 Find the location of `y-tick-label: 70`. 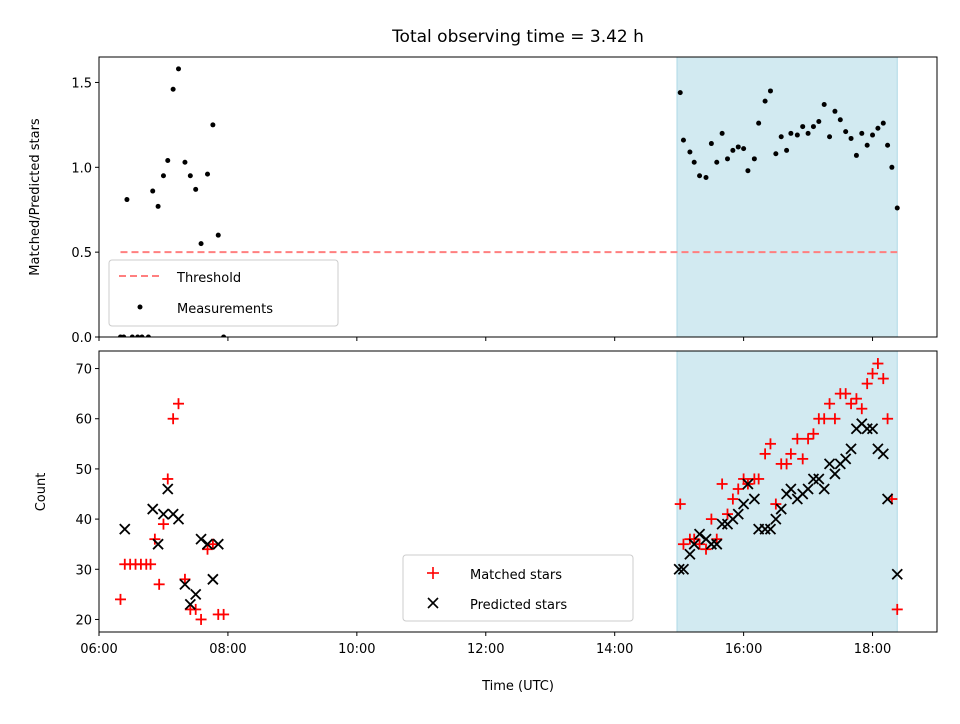

y-tick-label: 70 is located at coordinates (83, 370).